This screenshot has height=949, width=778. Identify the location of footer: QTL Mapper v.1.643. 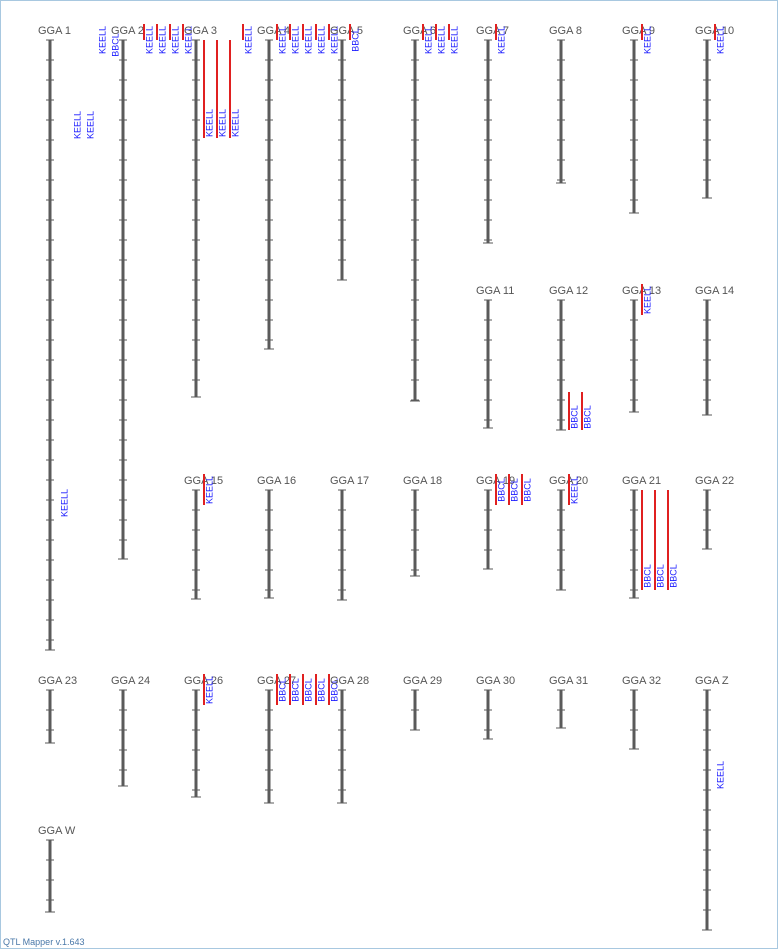
(44, 942).